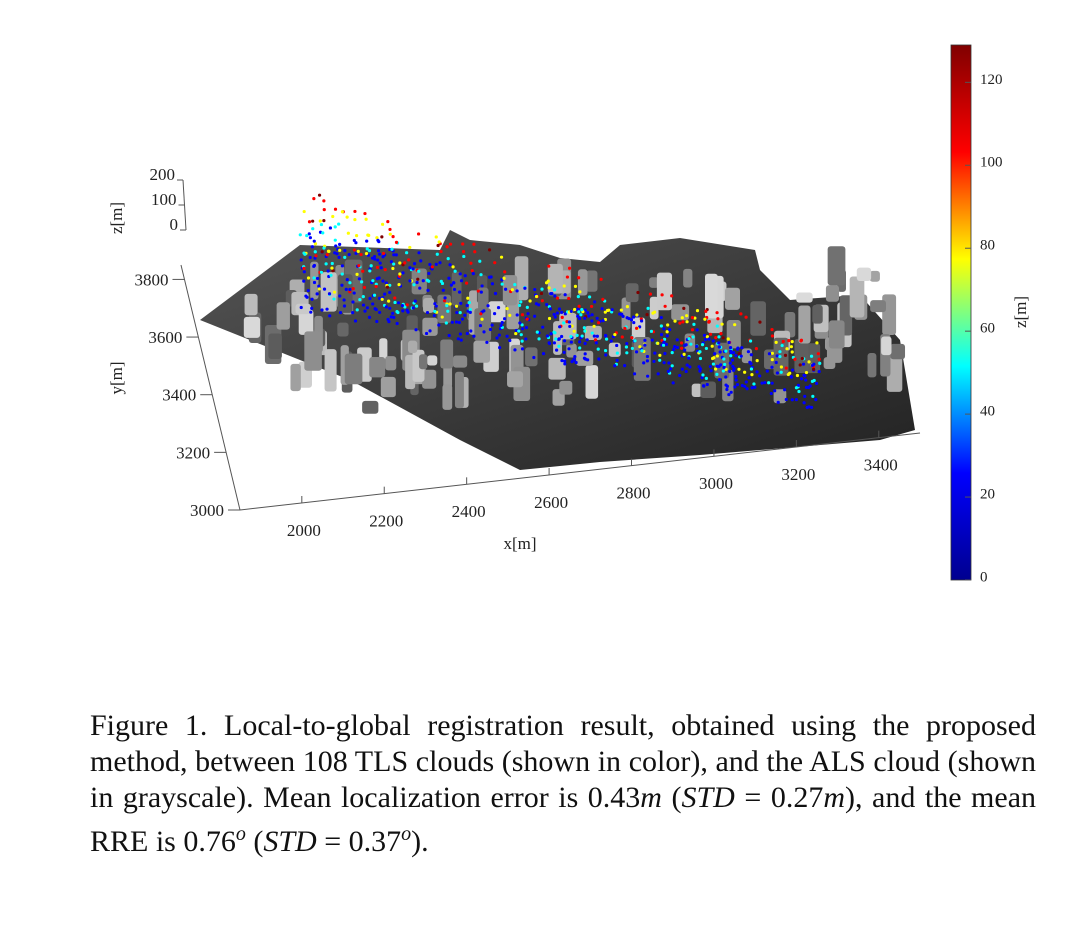 The image size is (1080, 949). What do you see at coordinates (116, 218) in the screenshot?
I see `z-axis-label: z[m]` at bounding box center [116, 218].